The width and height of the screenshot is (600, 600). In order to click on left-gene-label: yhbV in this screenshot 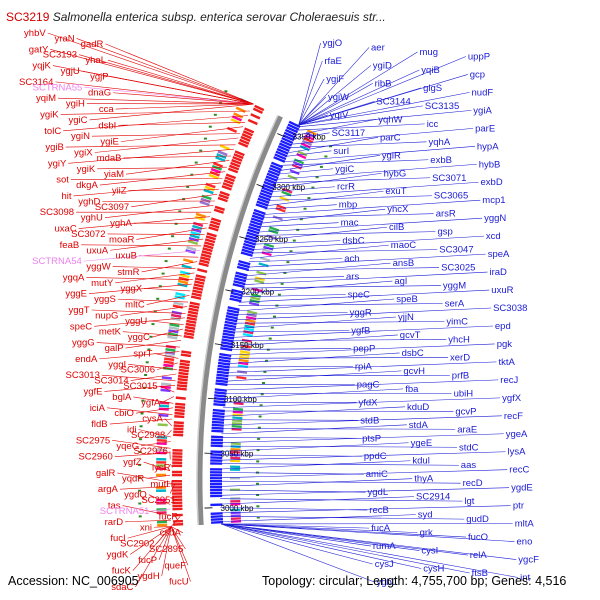, I will do `click(35, 33)`.